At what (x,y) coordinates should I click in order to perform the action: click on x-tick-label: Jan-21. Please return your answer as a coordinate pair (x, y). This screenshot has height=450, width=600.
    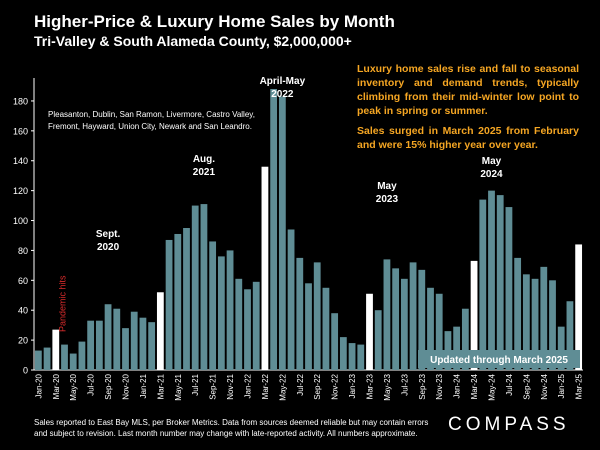
    Looking at the image, I should click on (143, 385).